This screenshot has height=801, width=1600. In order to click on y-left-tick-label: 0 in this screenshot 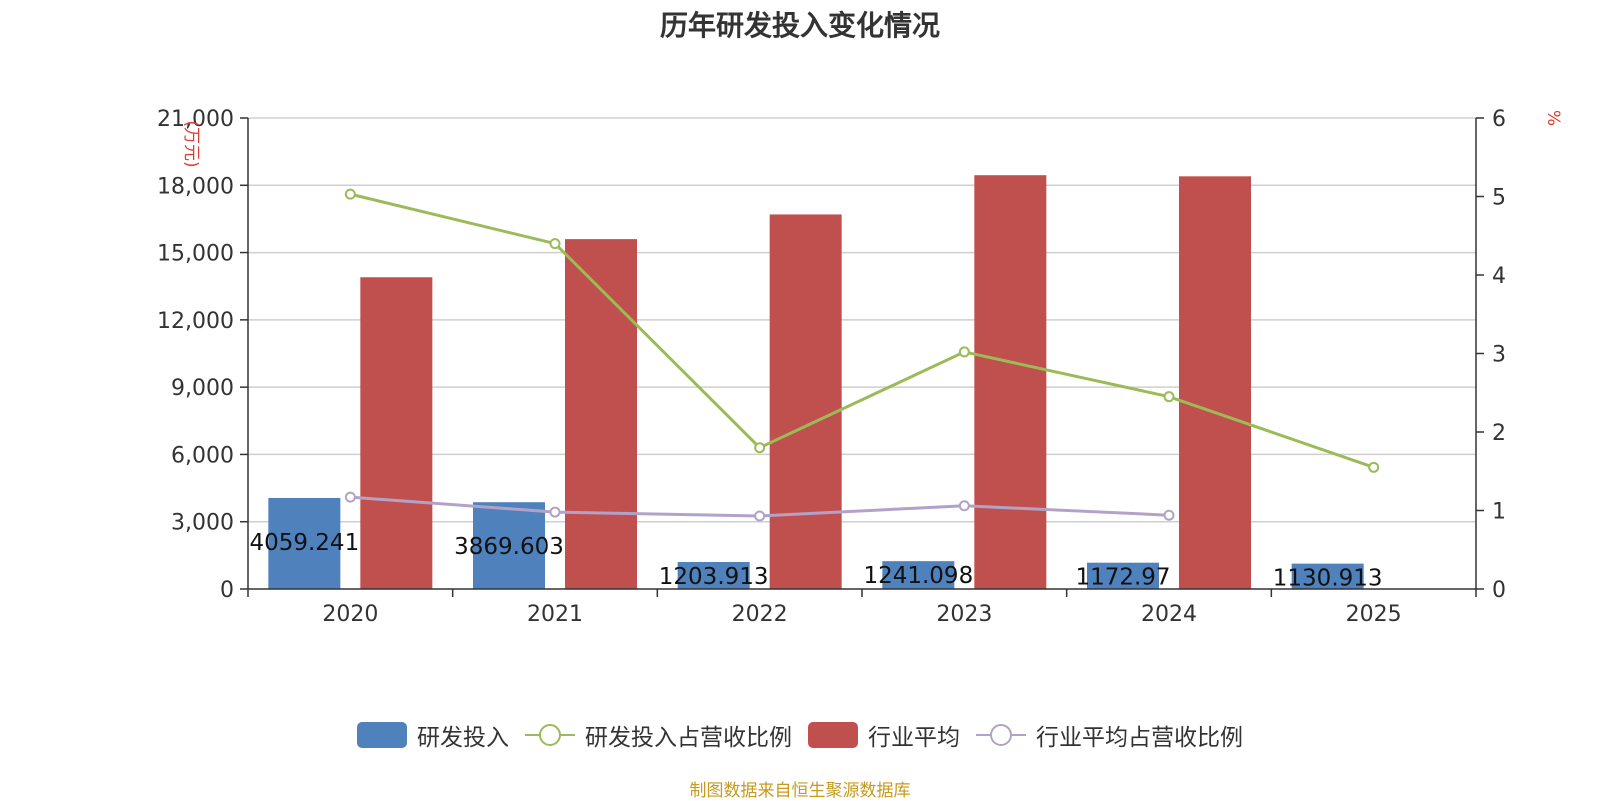, I will do `click(227, 590)`.